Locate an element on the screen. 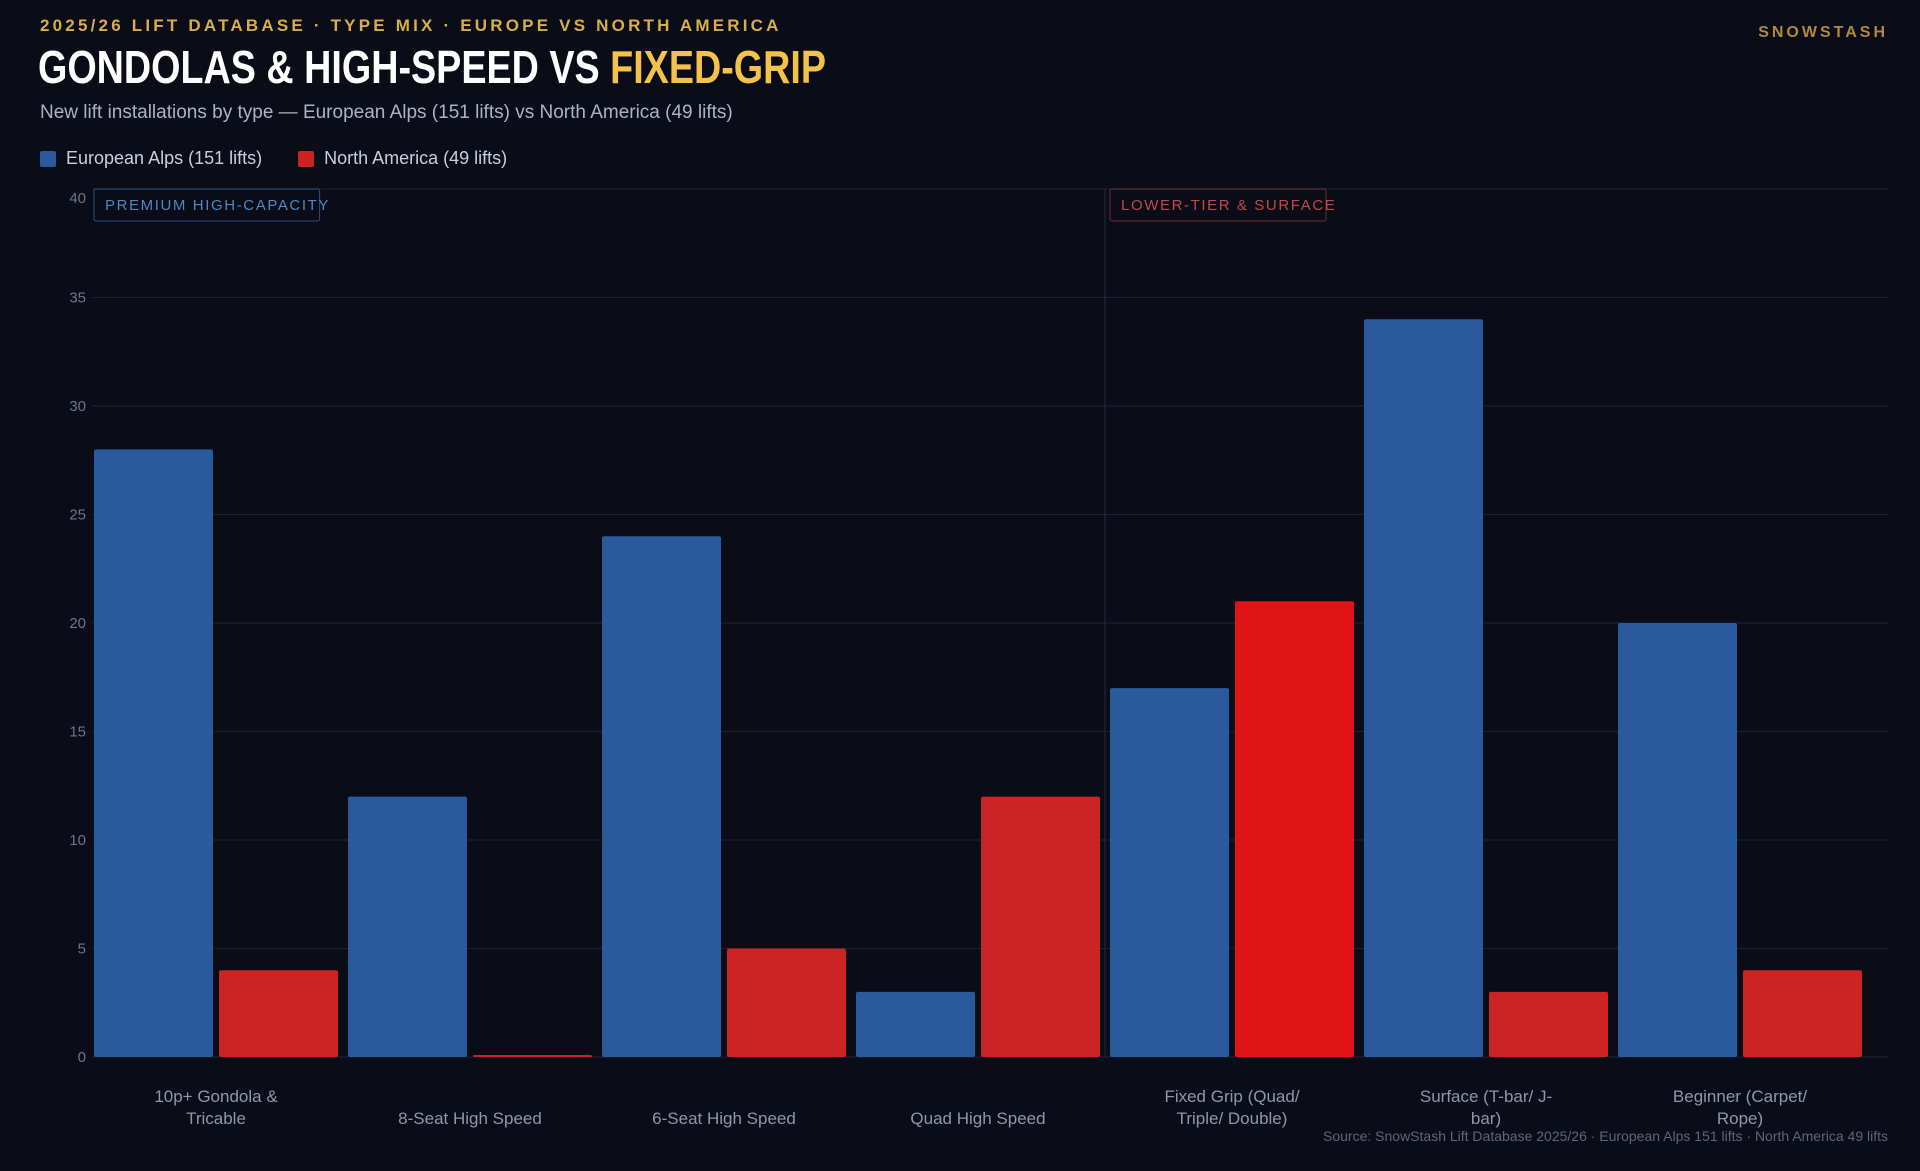 The height and width of the screenshot is (1171, 1920). legend-item-europe: European Alps (151 lifts) is located at coordinates (151, 158).